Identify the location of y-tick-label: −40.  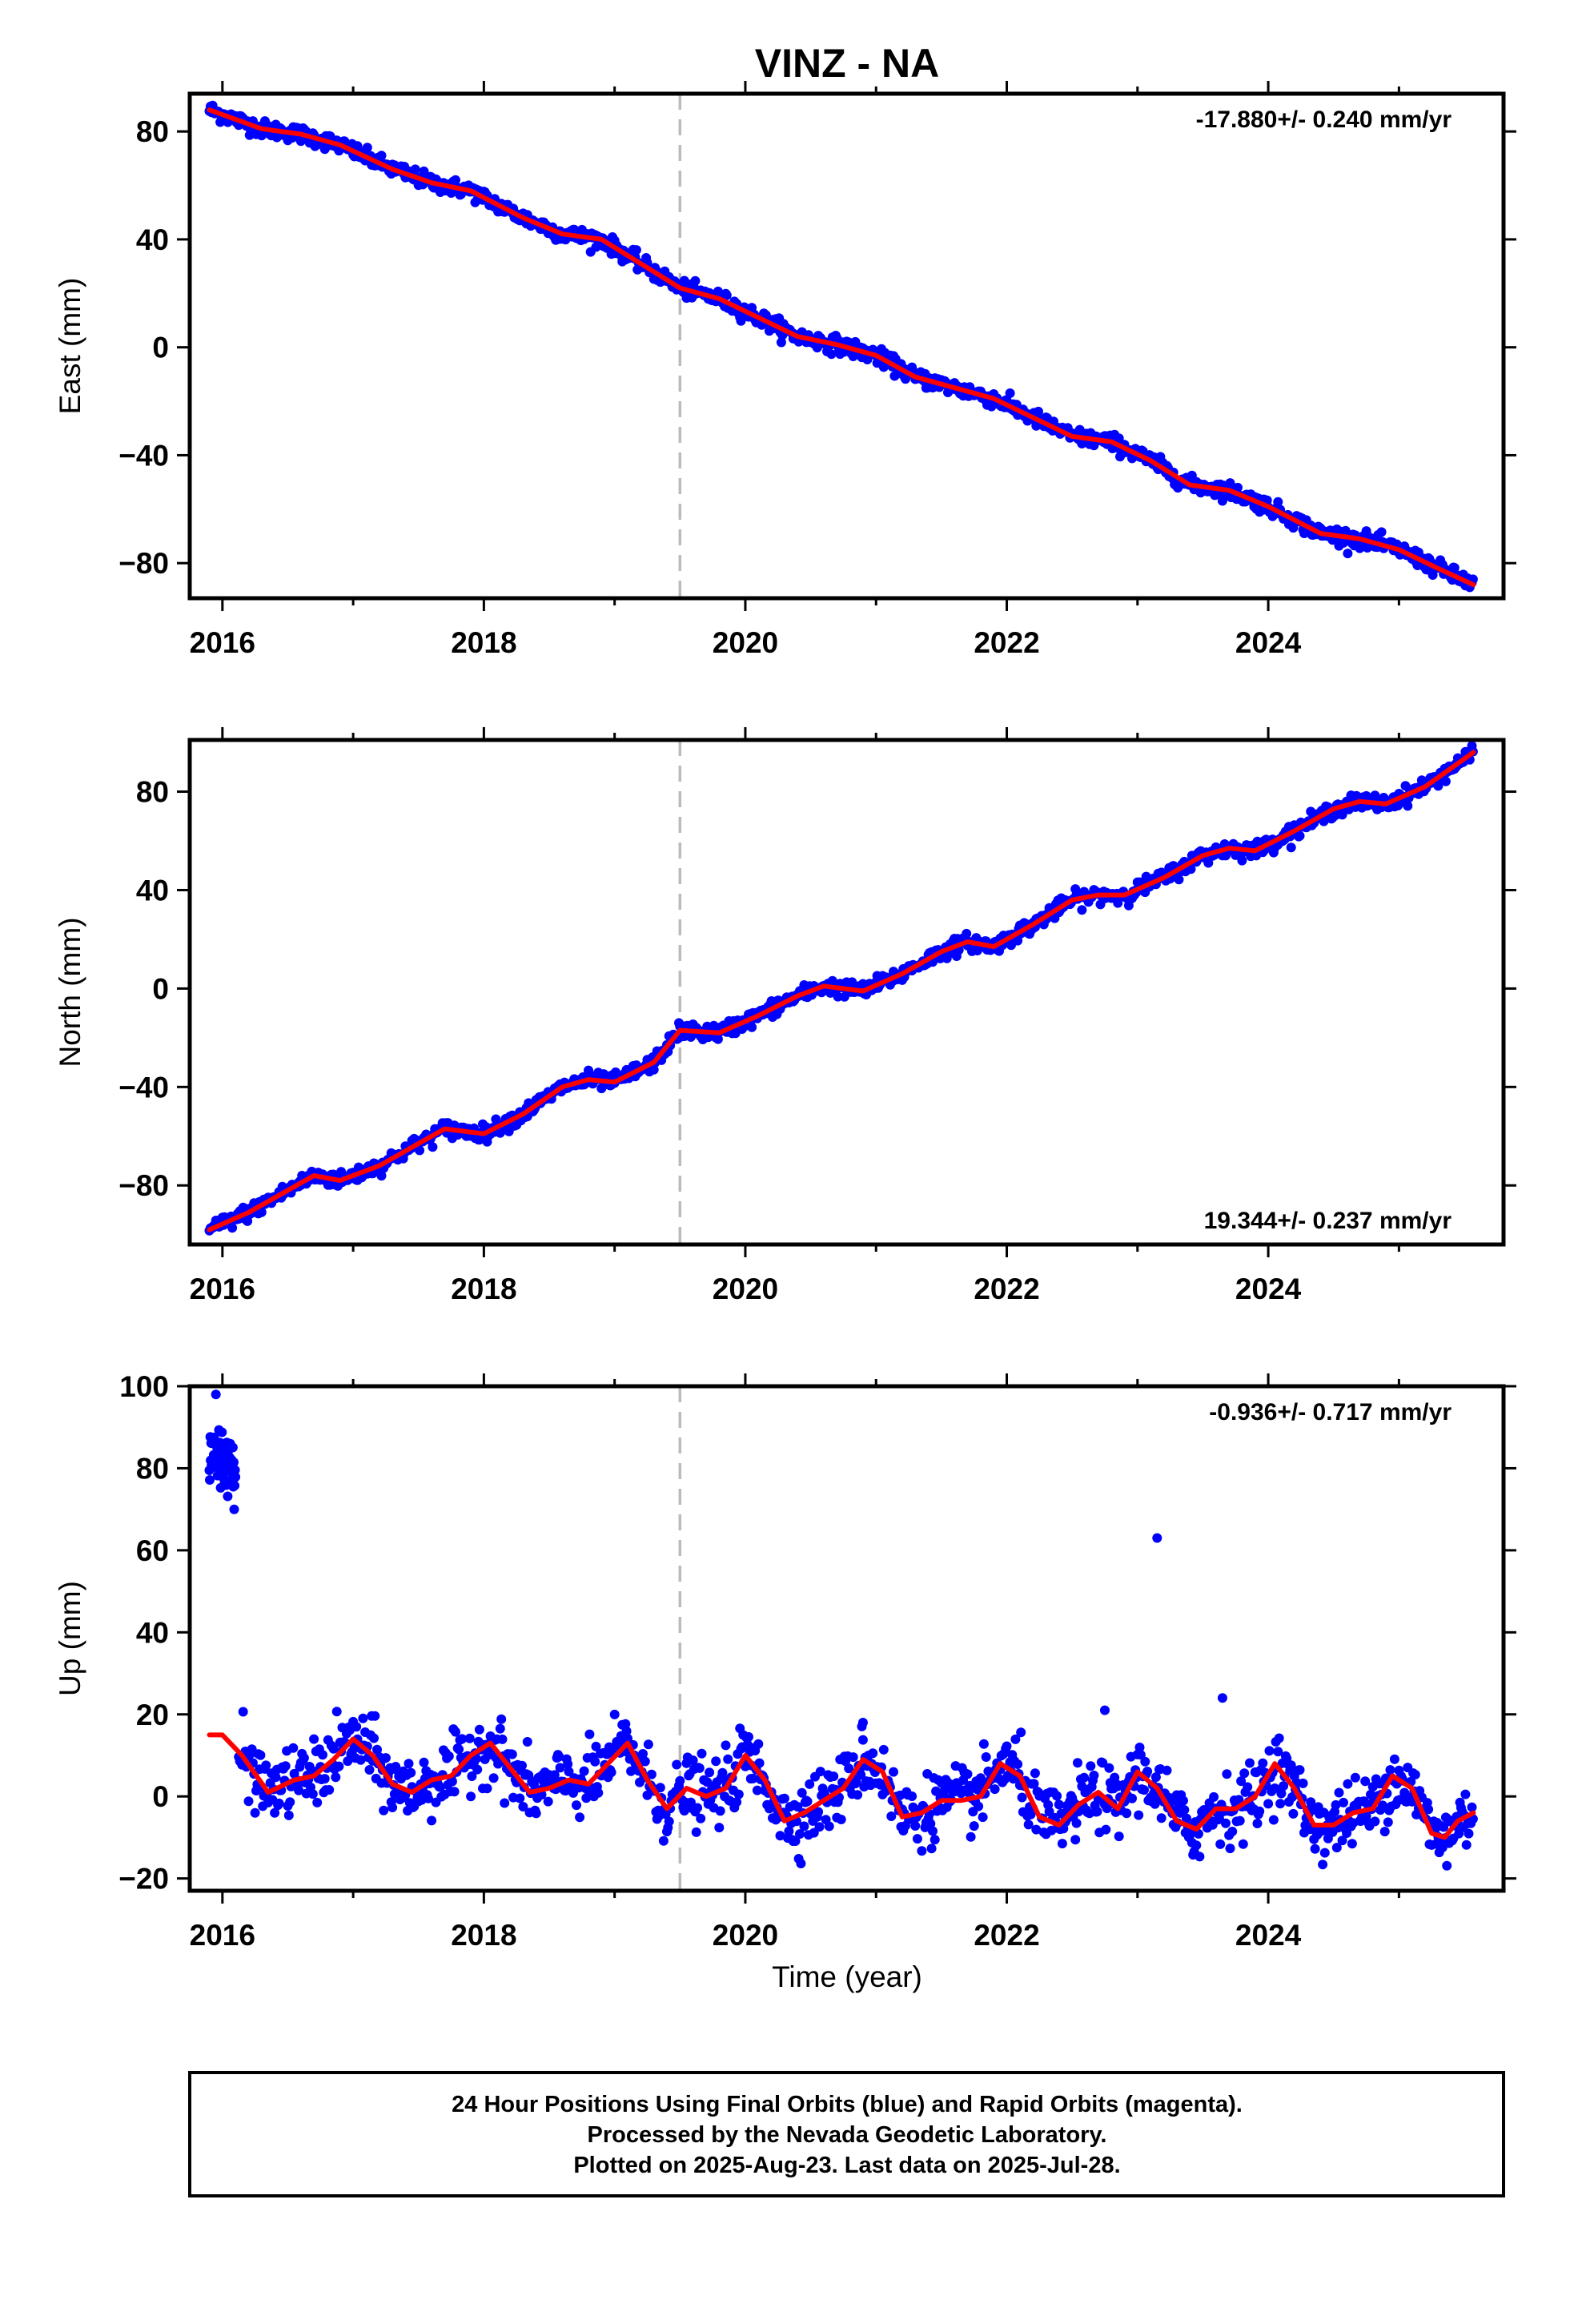
(144, 456).